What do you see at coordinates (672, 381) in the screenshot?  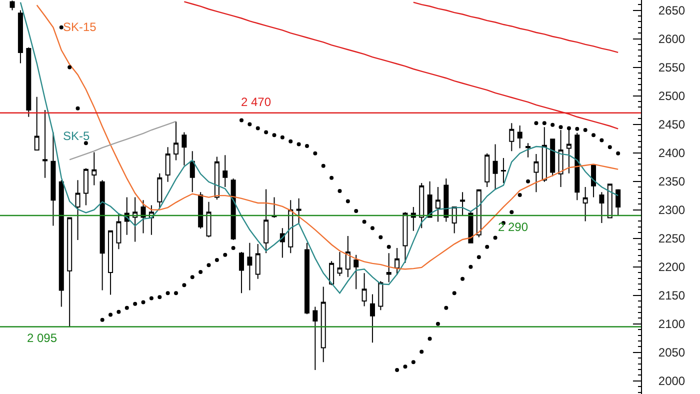 I see `y-tick-label: 2000` at bounding box center [672, 381].